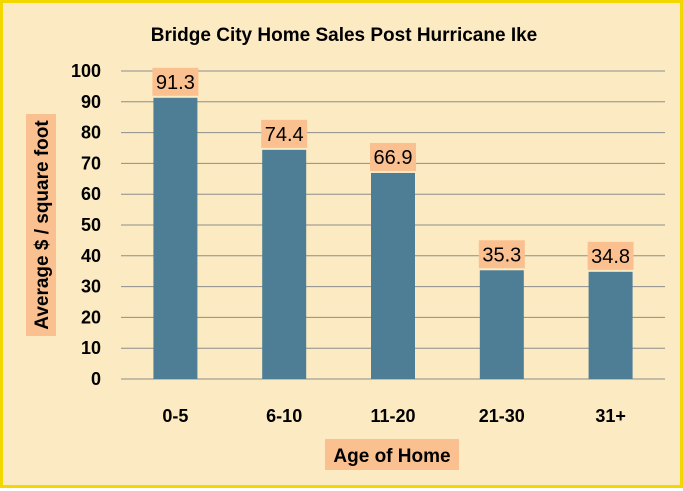 The height and width of the screenshot is (491, 683). I want to click on y-tick-label: 10, so click(91, 348).